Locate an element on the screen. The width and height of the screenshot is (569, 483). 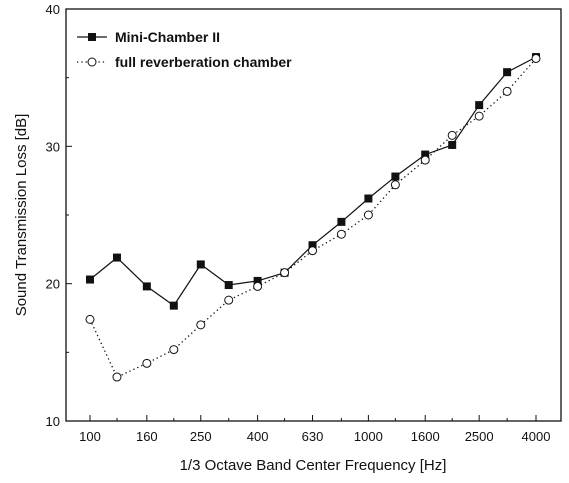
x-tick-label: 630 is located at coordinates (313, 436).